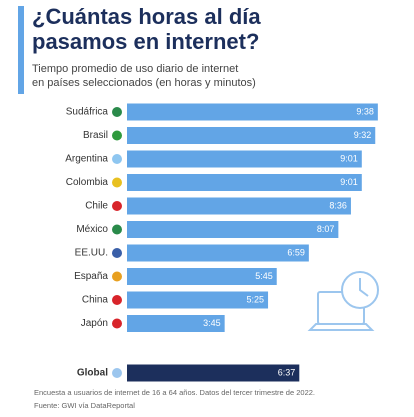 The height and width of the screenshot is (417, 414). What do you see at coordinates (91, 253) in the screenshot?
I see `category-label: EE.UU.` at bounding box center [91, 253].